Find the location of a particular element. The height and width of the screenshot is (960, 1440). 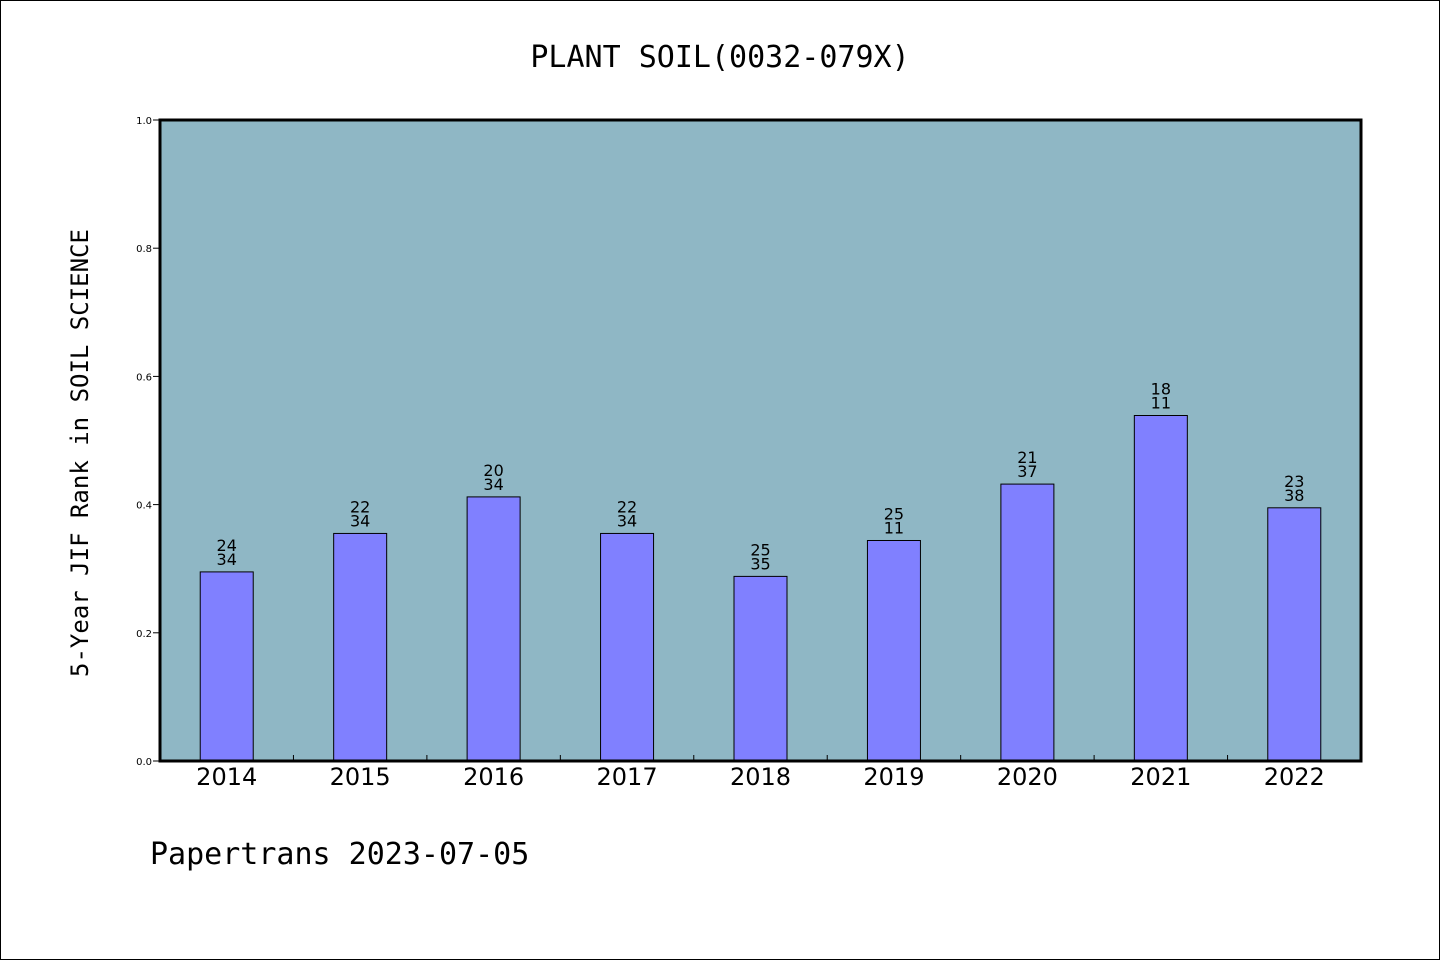

x-tick-label: 2014 is located at coordinates (226, 777).